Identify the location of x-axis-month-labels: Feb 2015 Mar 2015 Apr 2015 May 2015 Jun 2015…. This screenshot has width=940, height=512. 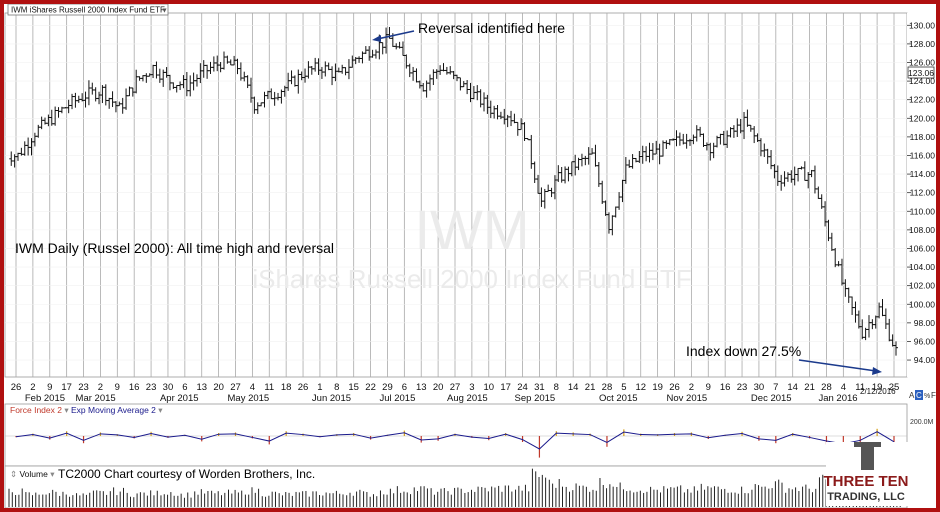
(441, 398).